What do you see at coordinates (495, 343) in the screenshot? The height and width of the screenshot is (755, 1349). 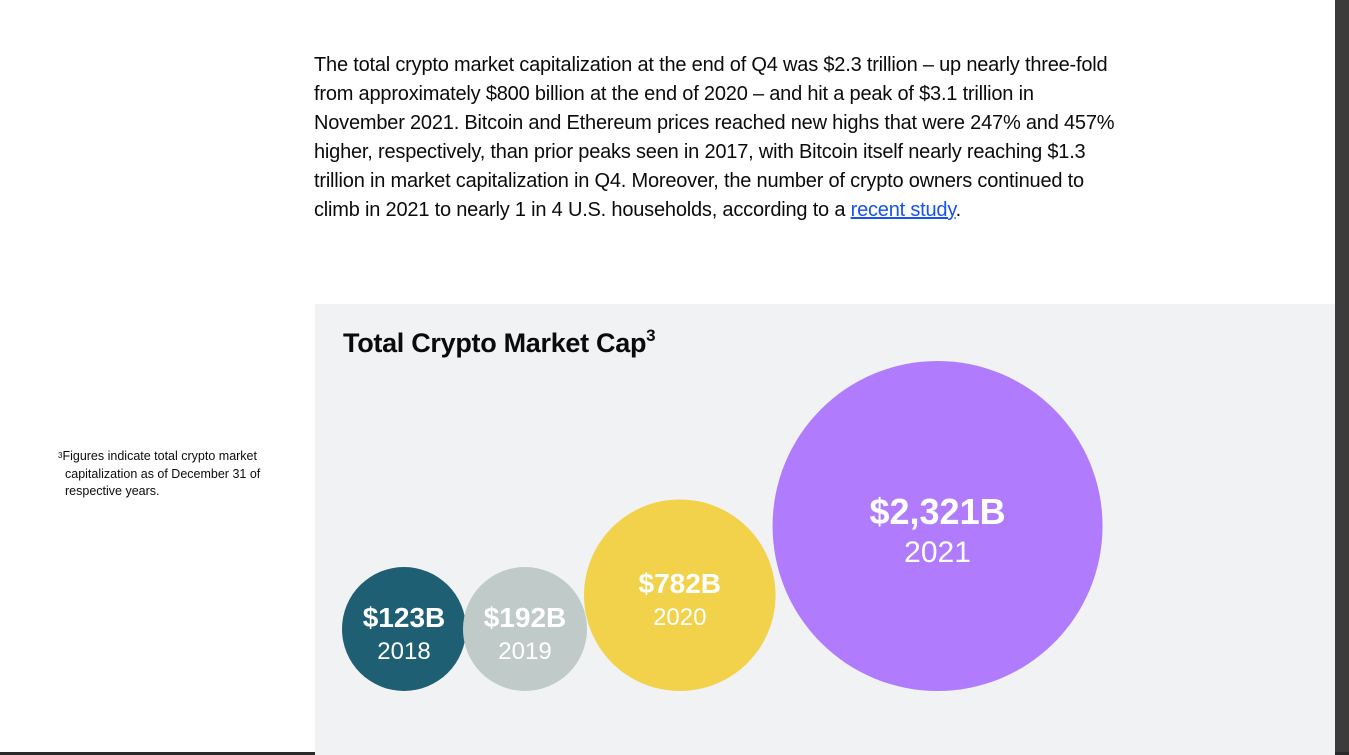 I see `chart-title-text: Total Crypto Market Cap` at bounding box center [495, 343].